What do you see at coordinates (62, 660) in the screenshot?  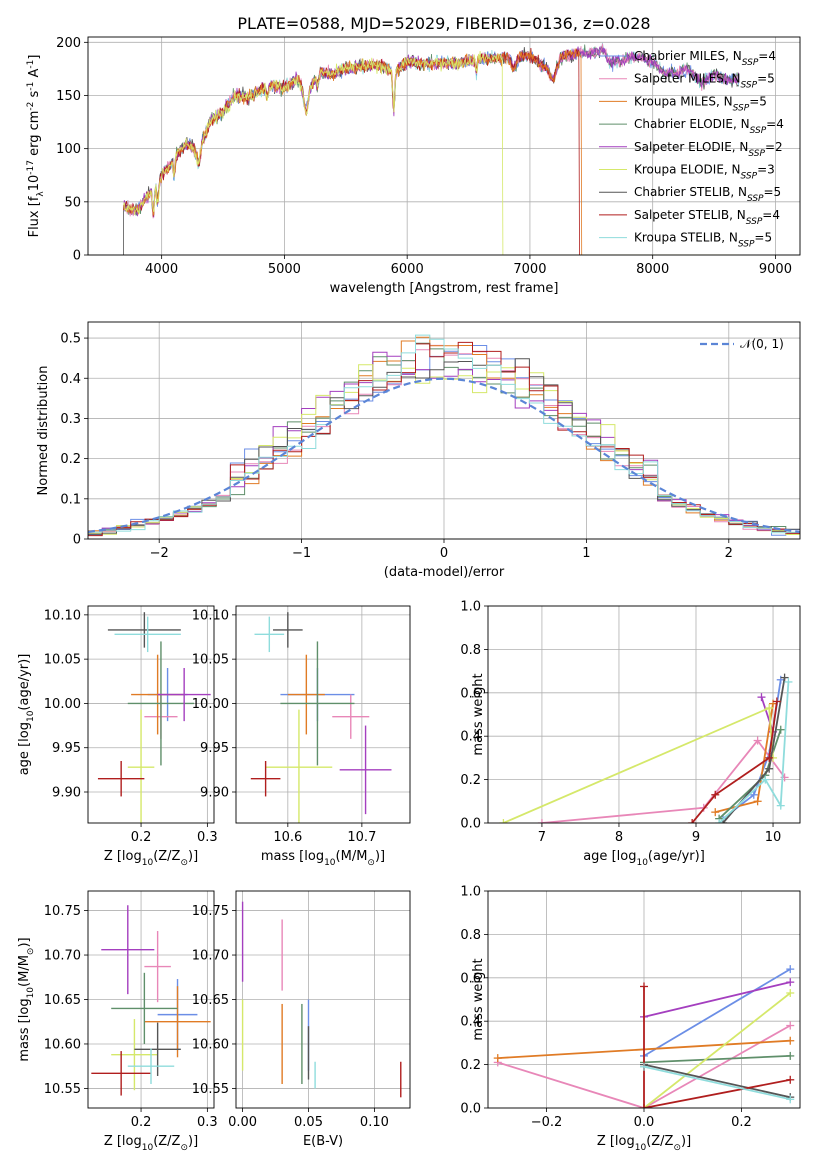 I see `y-tick-label: 10.05` at bounding box center [62, 660].